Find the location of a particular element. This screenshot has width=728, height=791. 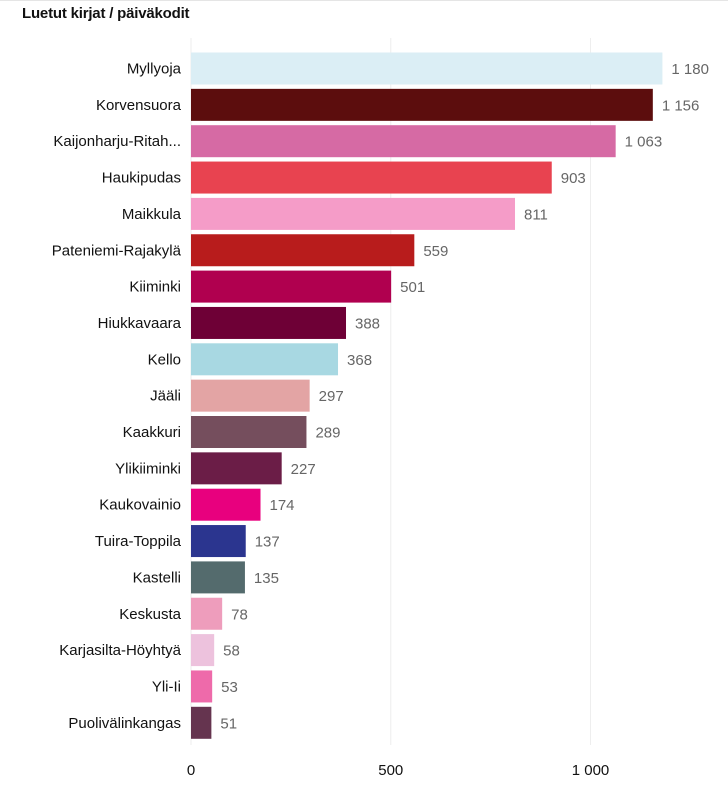

category-label: Maikkula is located at coordinates (152, 214).